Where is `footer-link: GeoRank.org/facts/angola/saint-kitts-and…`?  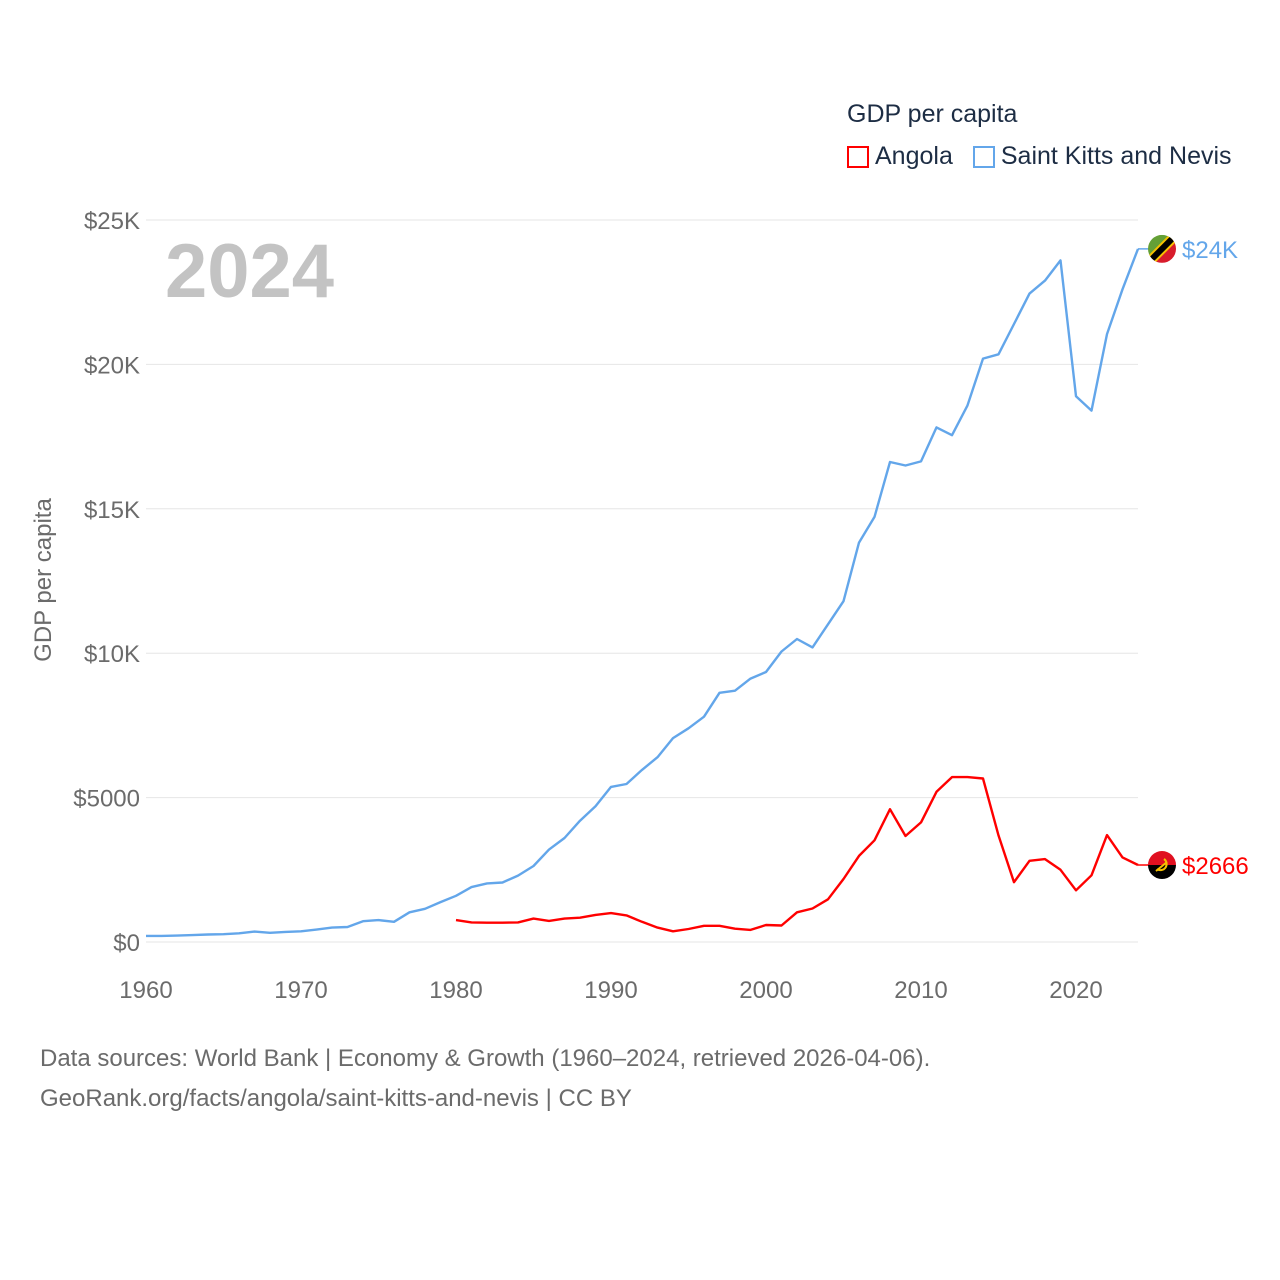 footer-link: GeoRank.org/facts/angola/saint-kitts-and… is located at coordinates (336, 1098).